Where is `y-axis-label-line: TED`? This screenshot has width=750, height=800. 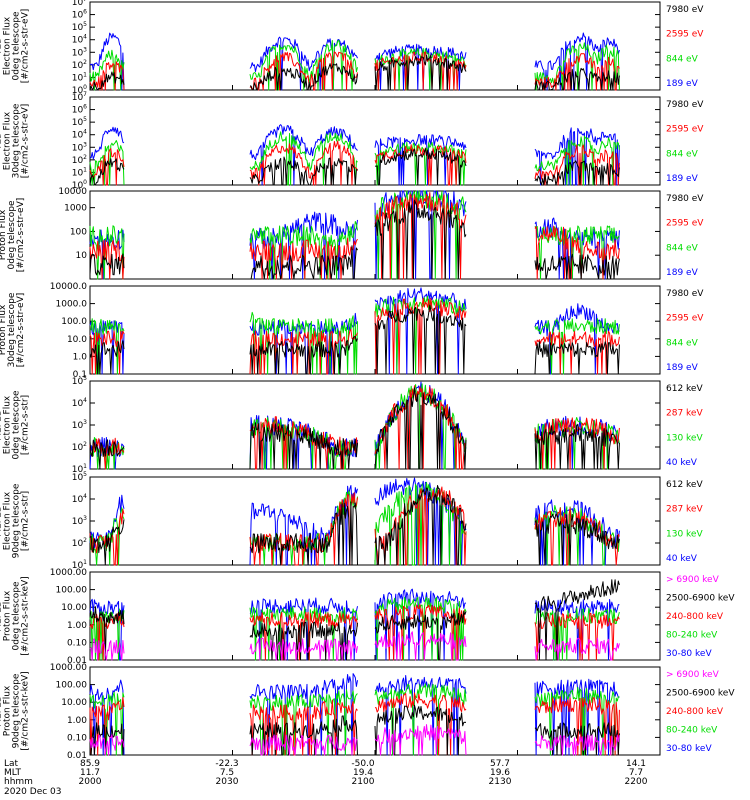
y-axis-label-line: TED is located at coordinates (2, 46).